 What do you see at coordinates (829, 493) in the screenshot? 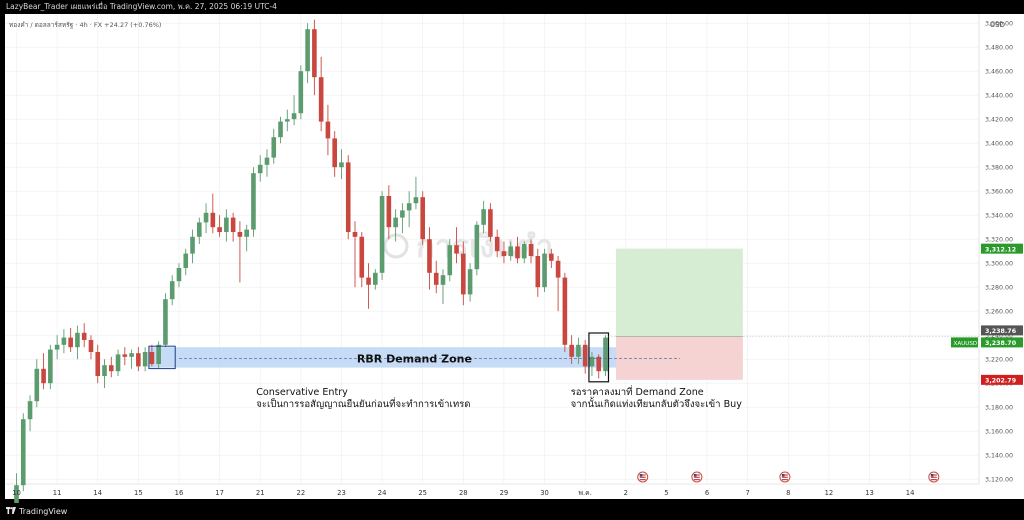
I see `x-tick-label: 12` at bounding box center [829, 493].